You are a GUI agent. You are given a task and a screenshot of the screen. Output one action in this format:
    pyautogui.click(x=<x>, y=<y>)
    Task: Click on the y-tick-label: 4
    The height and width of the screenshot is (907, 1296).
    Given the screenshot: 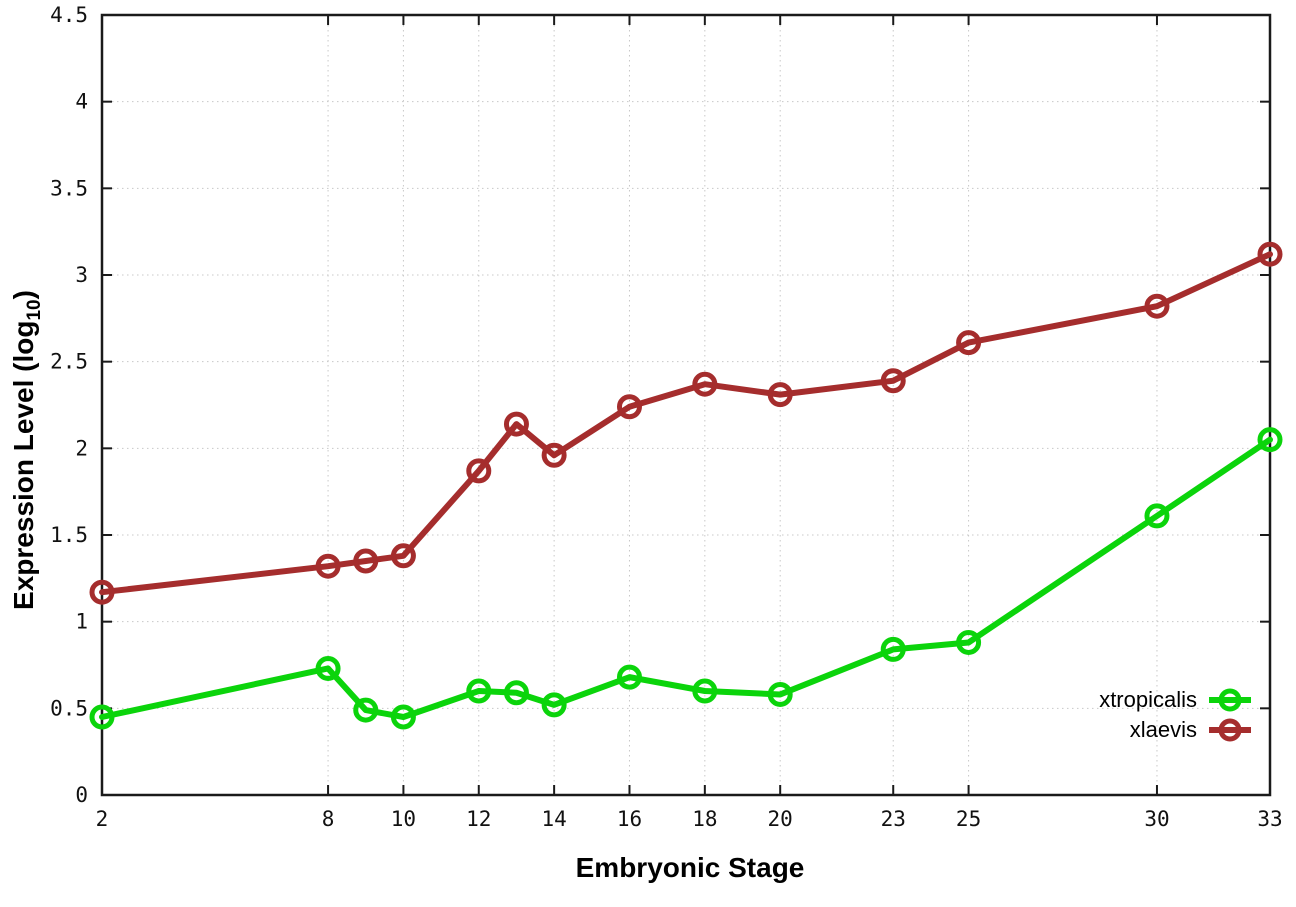 What is the action you would take?
    pyautogui.click(x=81, y=102)
    